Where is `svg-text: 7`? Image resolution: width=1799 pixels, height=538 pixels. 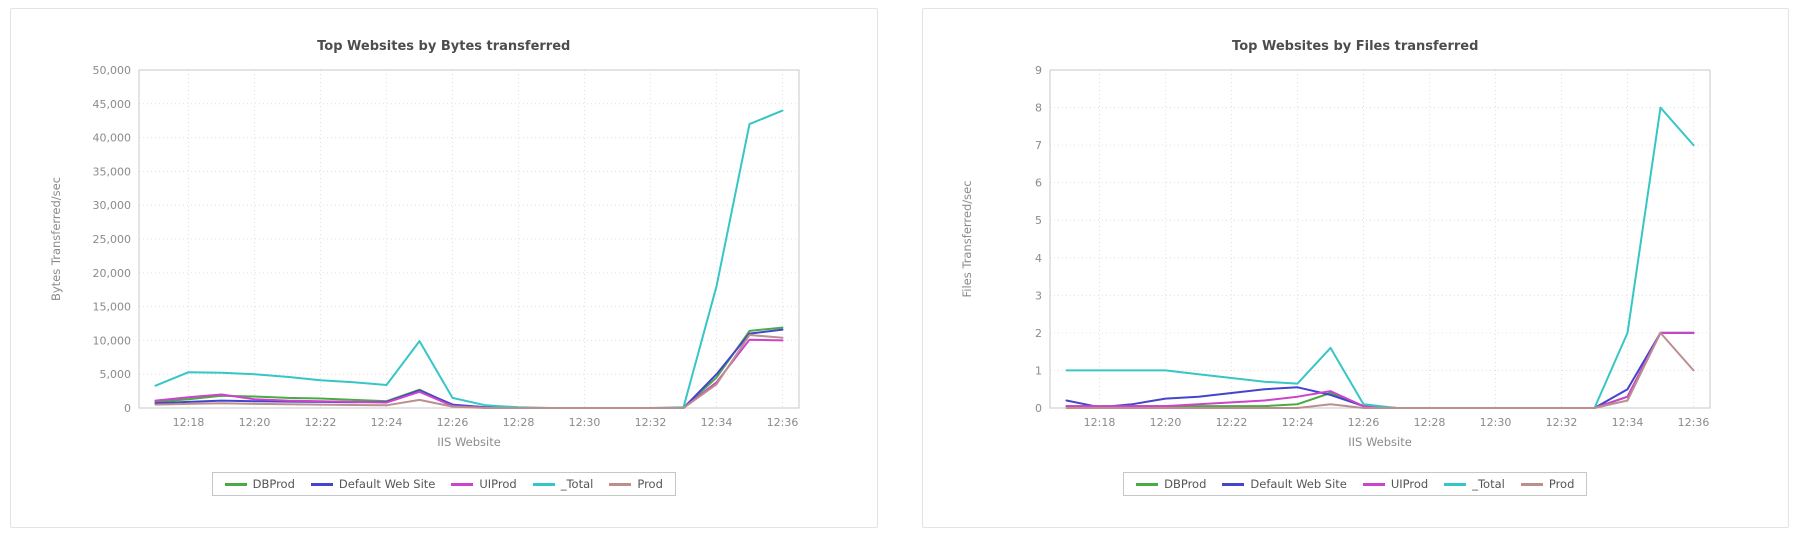 svg-text: 7 is located at coordinates (1038, 145).